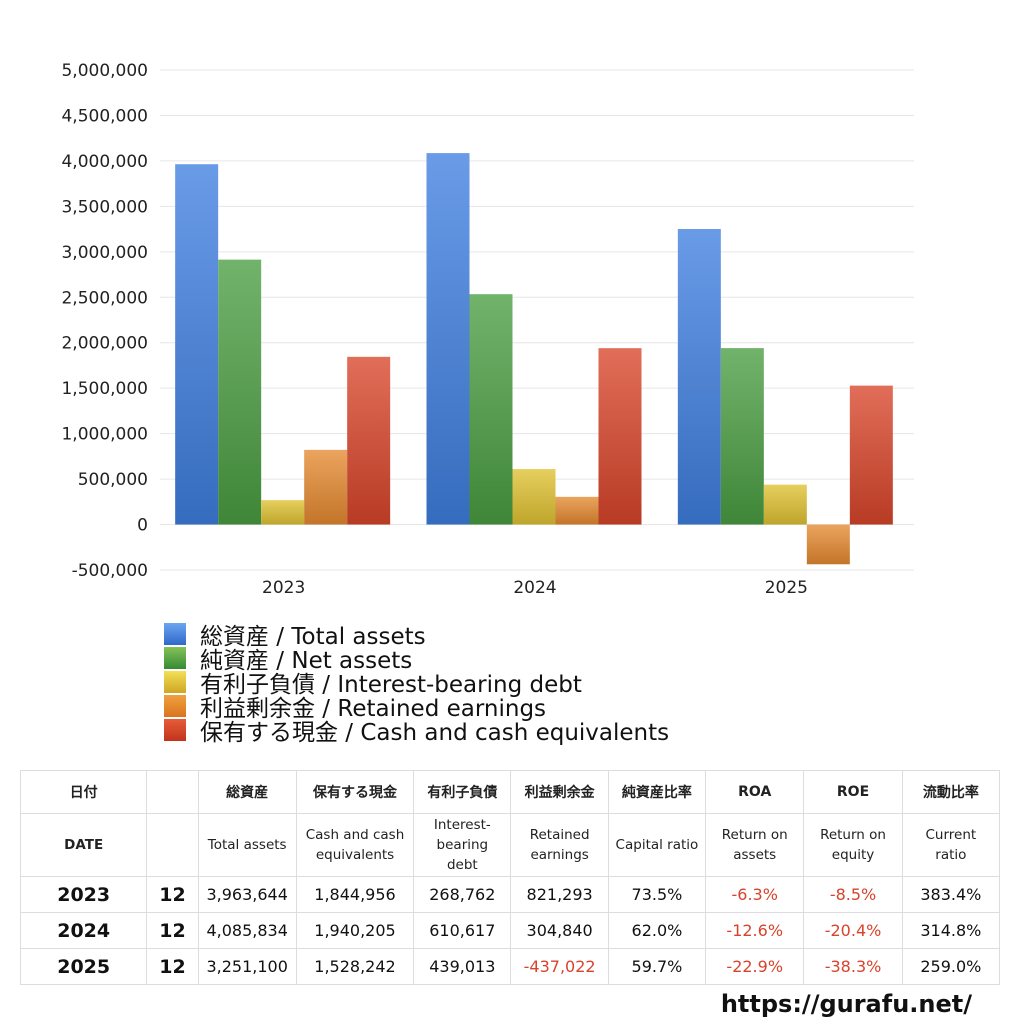 This screenshot has height=1024, width=1024. I want to click on y-tick-label: 2,000,000, so click(104, 344).